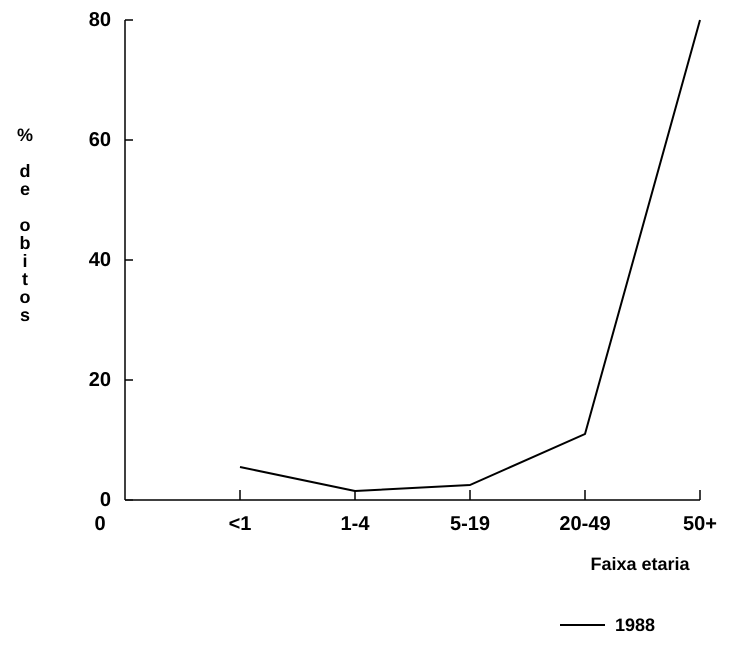  What do you see at coordinates (700, 524) in the screenshot?
I see `x-tick-label: 50+` at bounding box center [700, 524].